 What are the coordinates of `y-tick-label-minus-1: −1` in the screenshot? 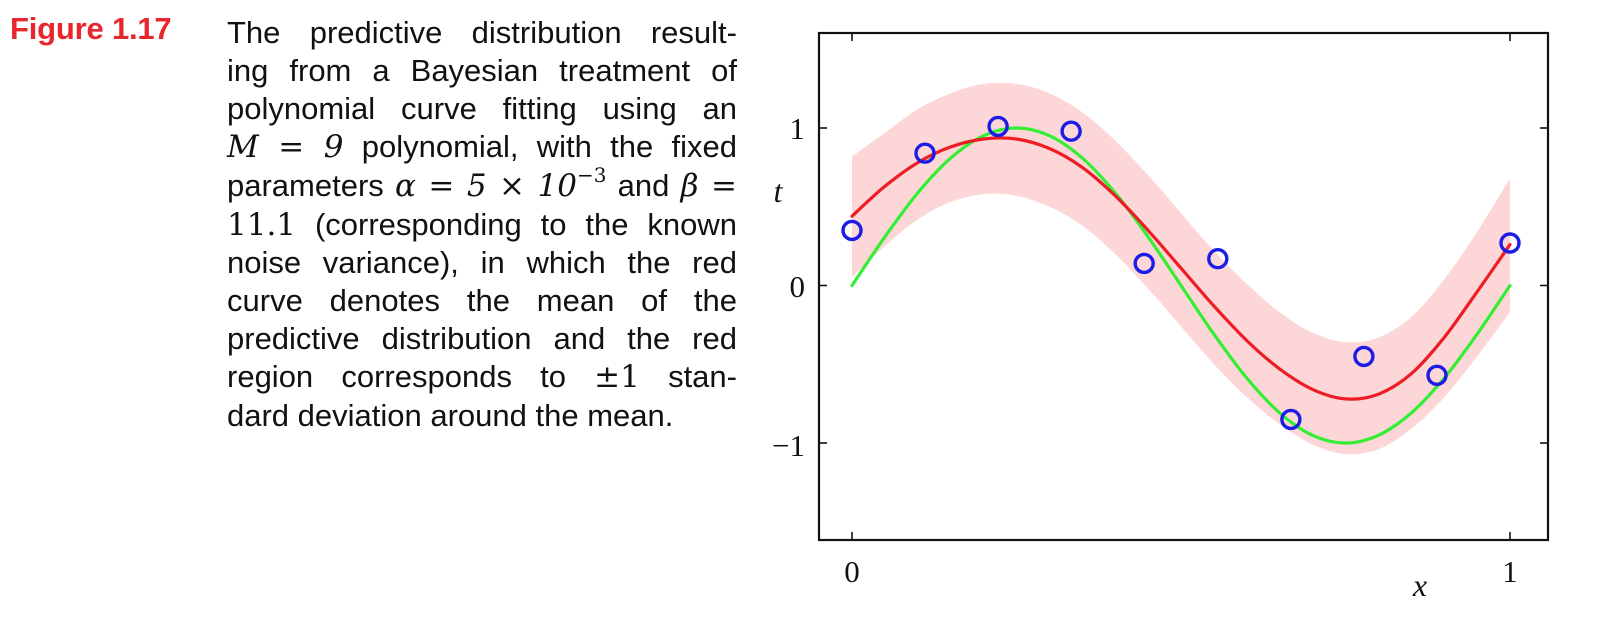 It's located at (788, 445).